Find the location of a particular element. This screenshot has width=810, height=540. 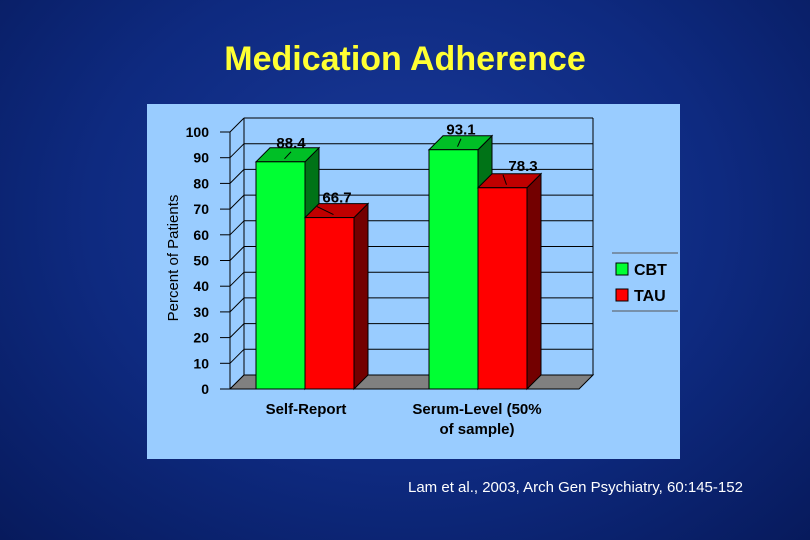

y-tick-label: 80 is located at coordinates (201, 183).